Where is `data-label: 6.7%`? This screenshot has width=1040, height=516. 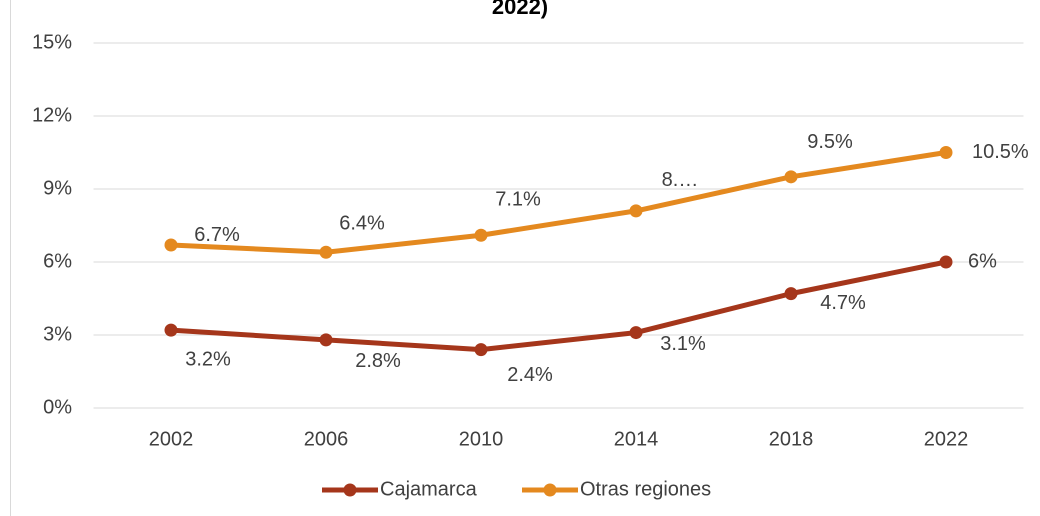
data-label: 6.7% is located at coordinates (217, 235).